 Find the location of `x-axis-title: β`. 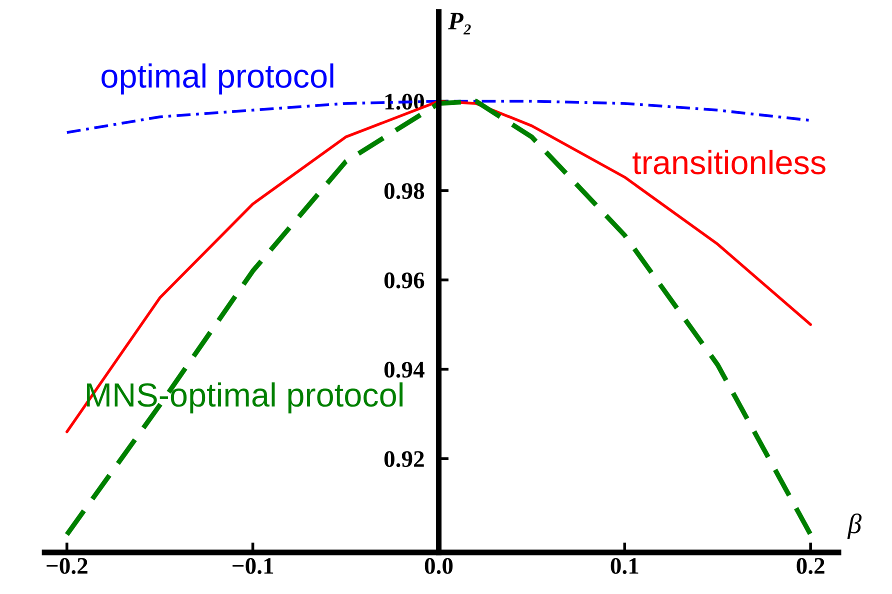

x-axis-title: β is located at coordinates (854, 527).